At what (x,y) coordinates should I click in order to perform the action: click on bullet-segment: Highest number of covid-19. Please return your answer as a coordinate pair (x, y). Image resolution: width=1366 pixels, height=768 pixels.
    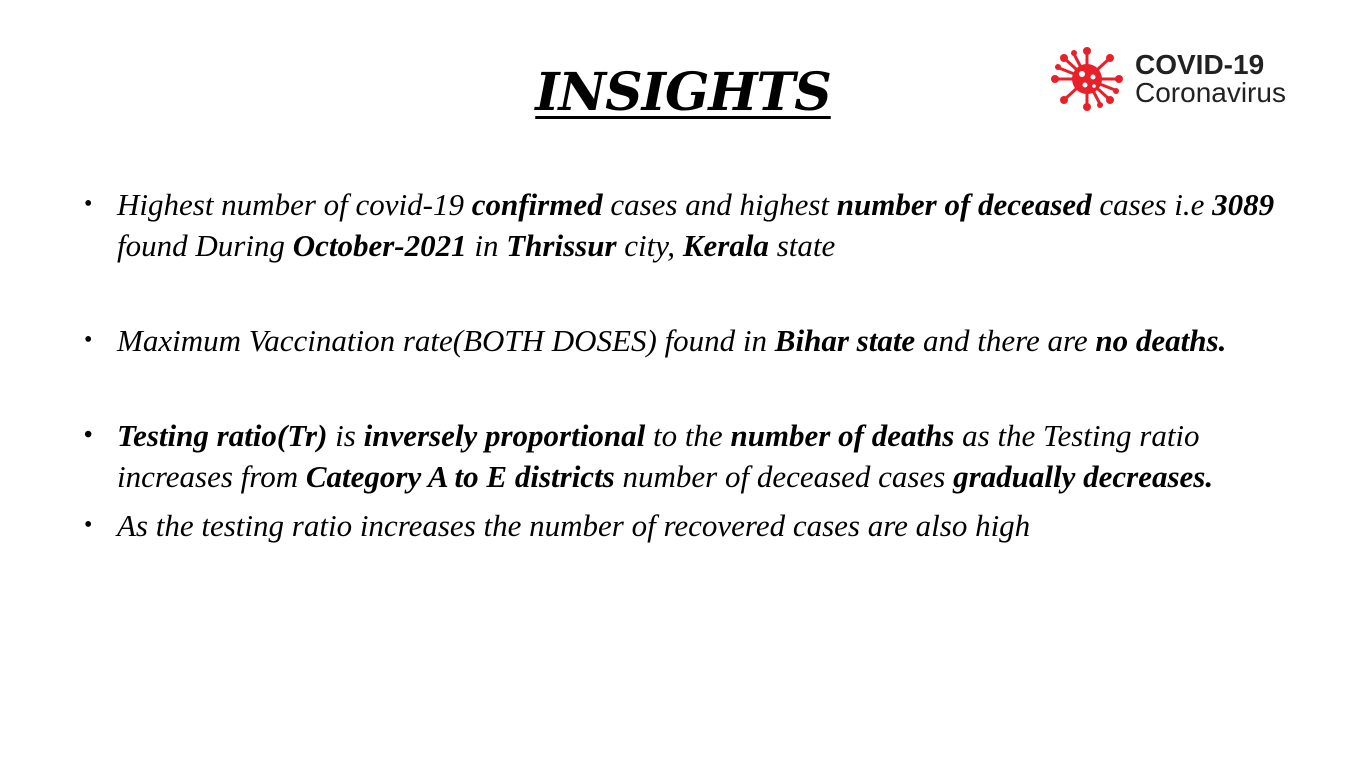
    Looking at the image, I should click on (294, 204).